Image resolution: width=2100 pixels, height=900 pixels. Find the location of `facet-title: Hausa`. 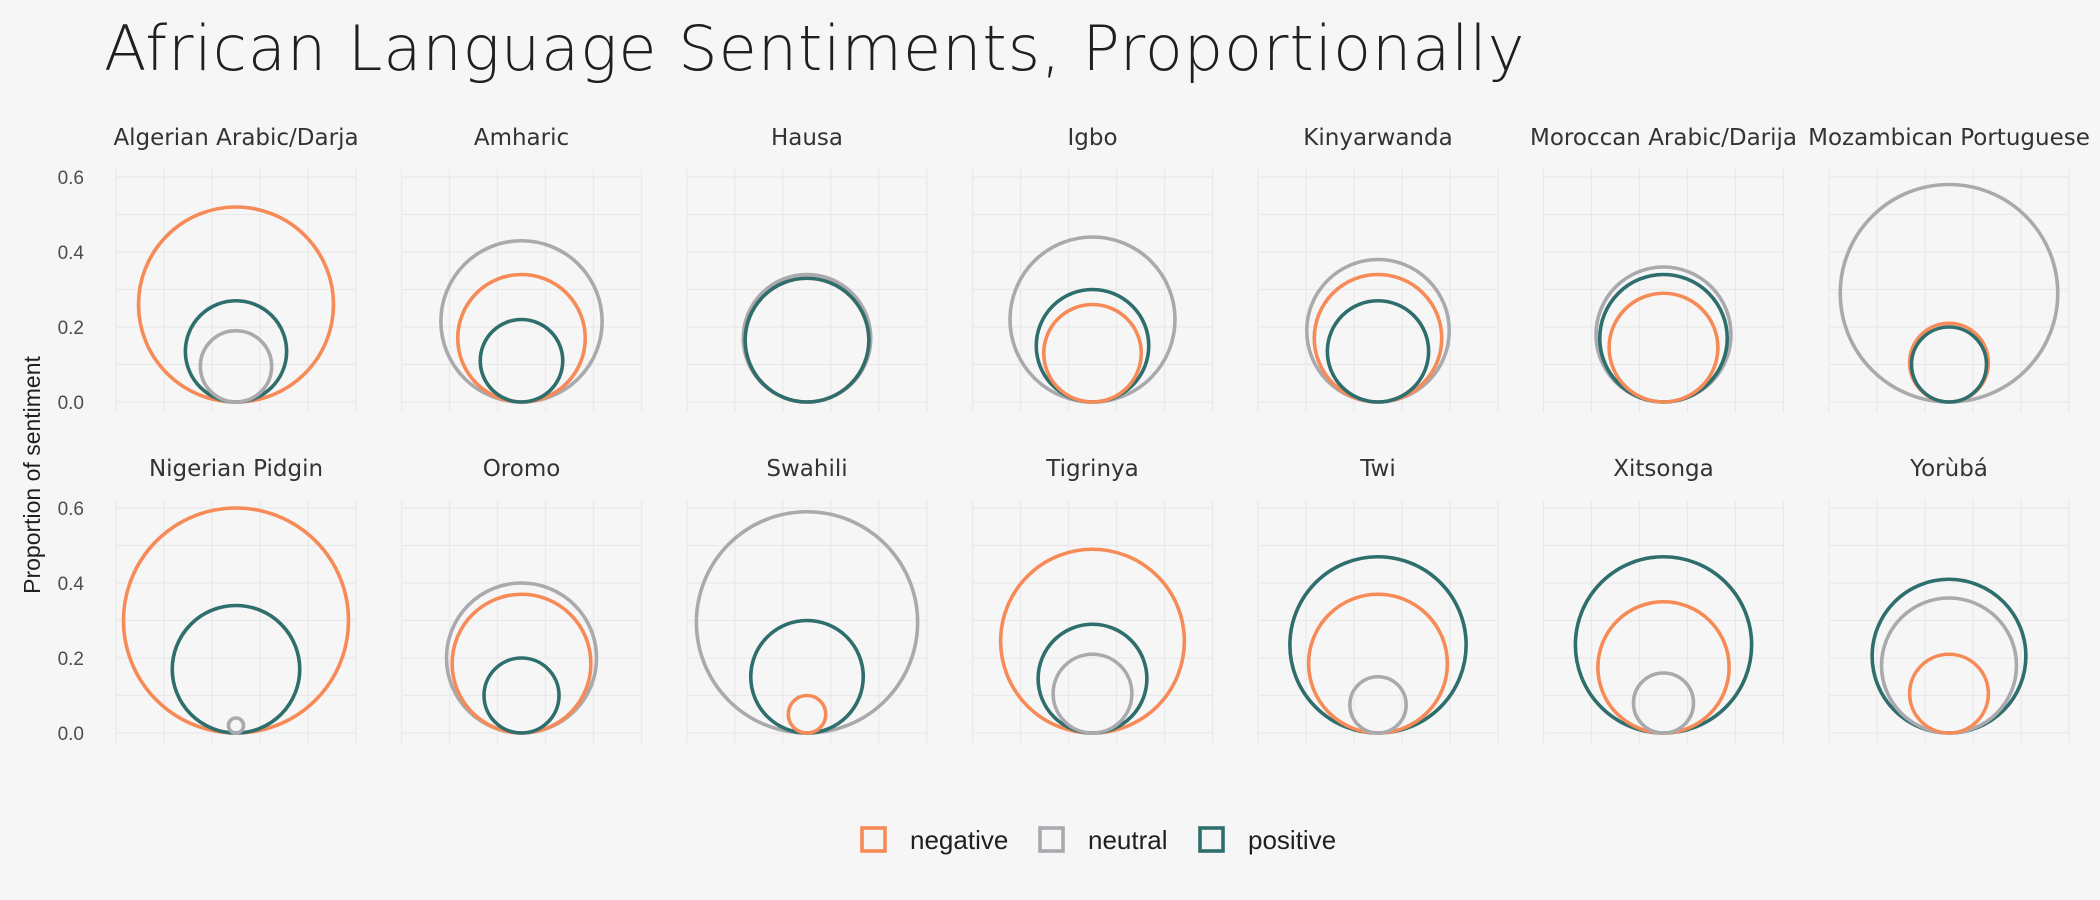

facet-title: Hausa is located at coordinates (807, 138).